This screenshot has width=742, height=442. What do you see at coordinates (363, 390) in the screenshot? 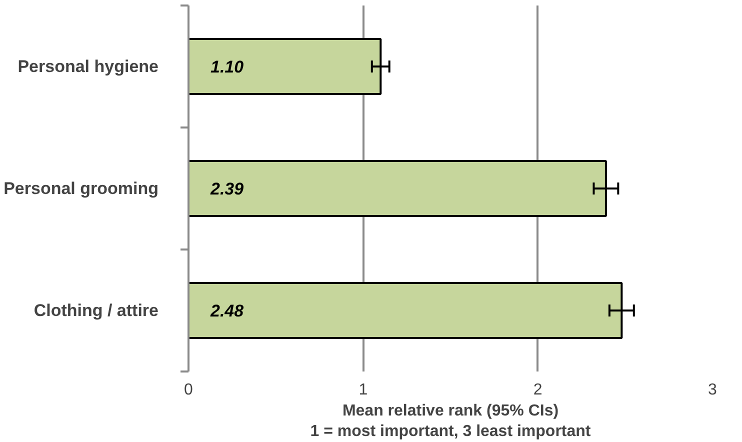
I see `x-tick-label: 1` at bounding box center [363, 390].